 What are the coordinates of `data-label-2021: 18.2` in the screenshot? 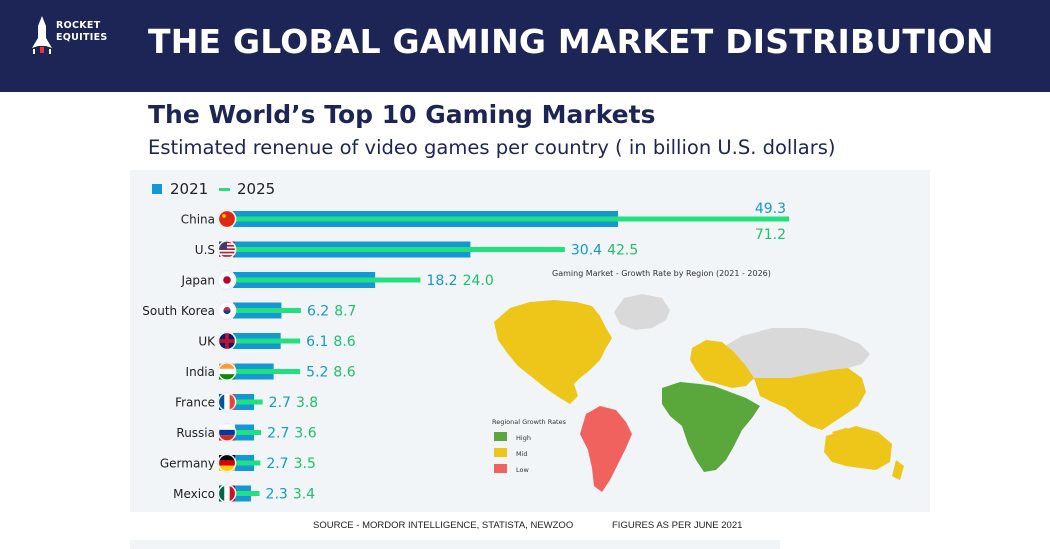 It's located at (441, 281).